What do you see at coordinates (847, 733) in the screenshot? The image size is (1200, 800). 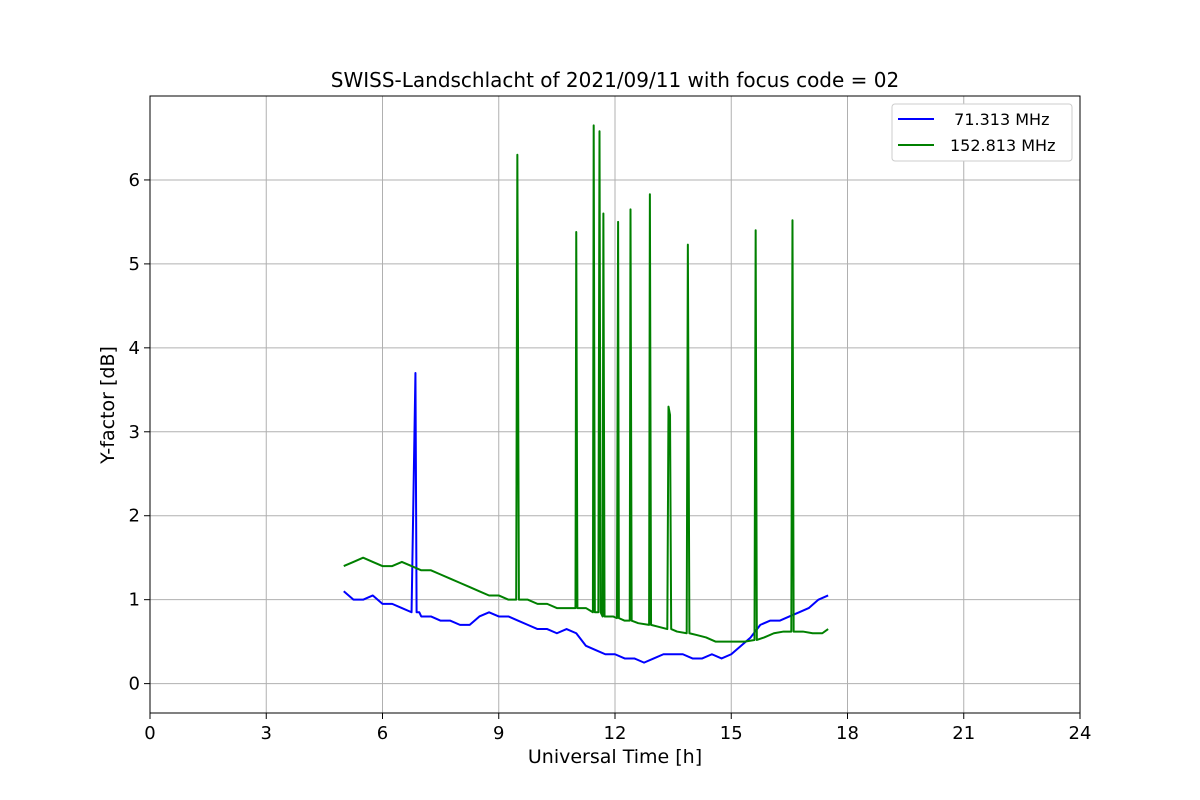 I see `x-tick-label: 18` at bounding box center [847, 733].